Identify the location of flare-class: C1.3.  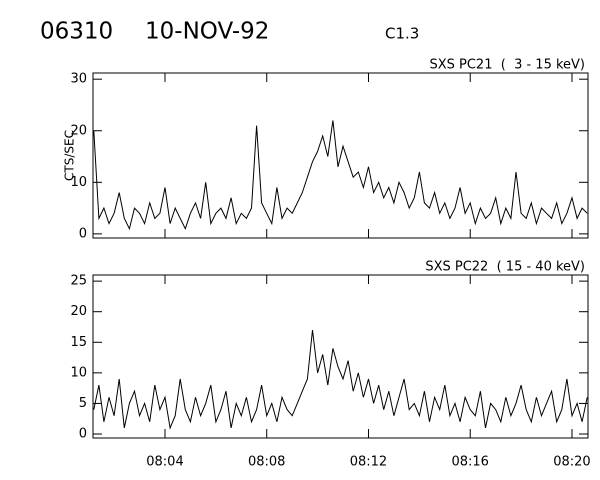
(402, 34).